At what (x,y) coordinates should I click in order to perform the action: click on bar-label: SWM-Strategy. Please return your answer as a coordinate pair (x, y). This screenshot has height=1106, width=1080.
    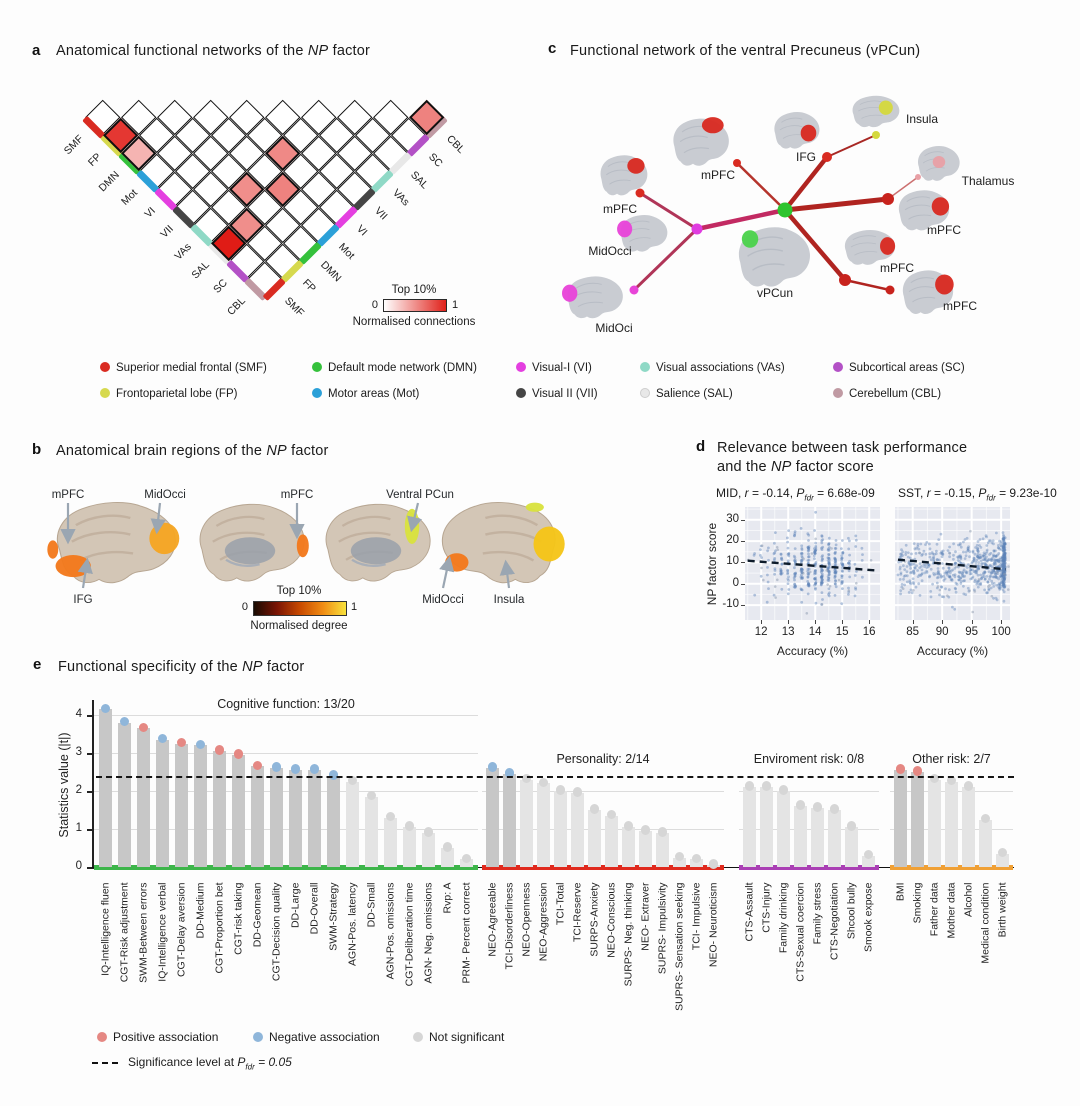
    Looking at the image, I should click on (333, 916).